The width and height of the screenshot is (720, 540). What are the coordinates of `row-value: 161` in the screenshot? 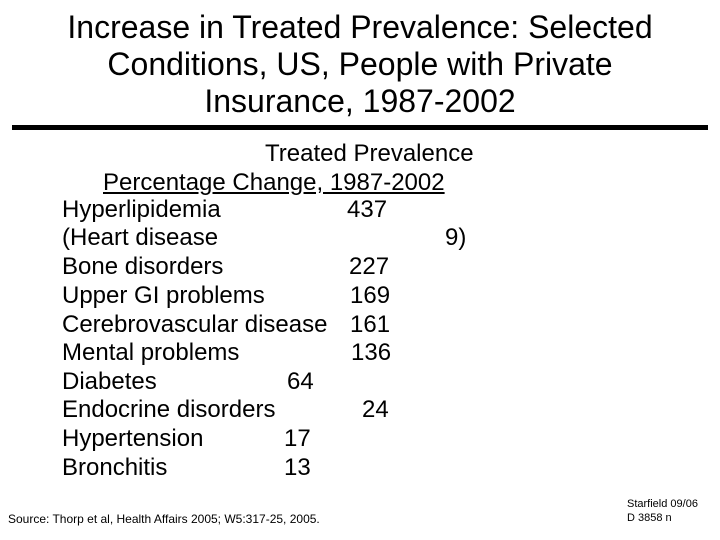 It's located at (370, 324).